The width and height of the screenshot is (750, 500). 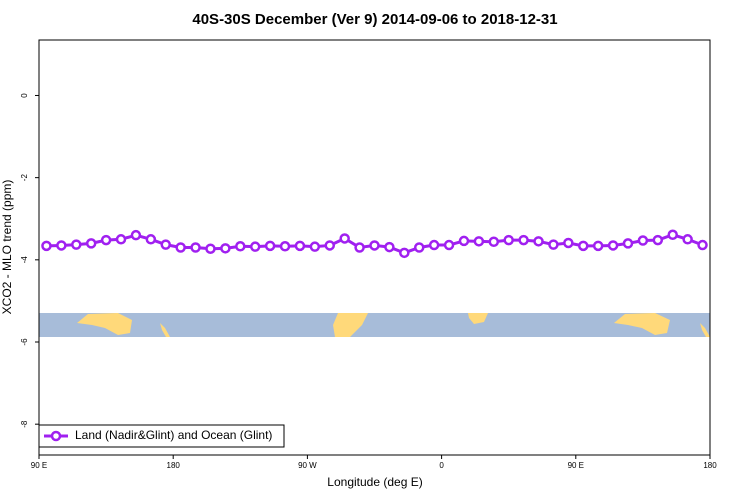 I want to click on y-tick-label: 0, so click(x=24, y=95).